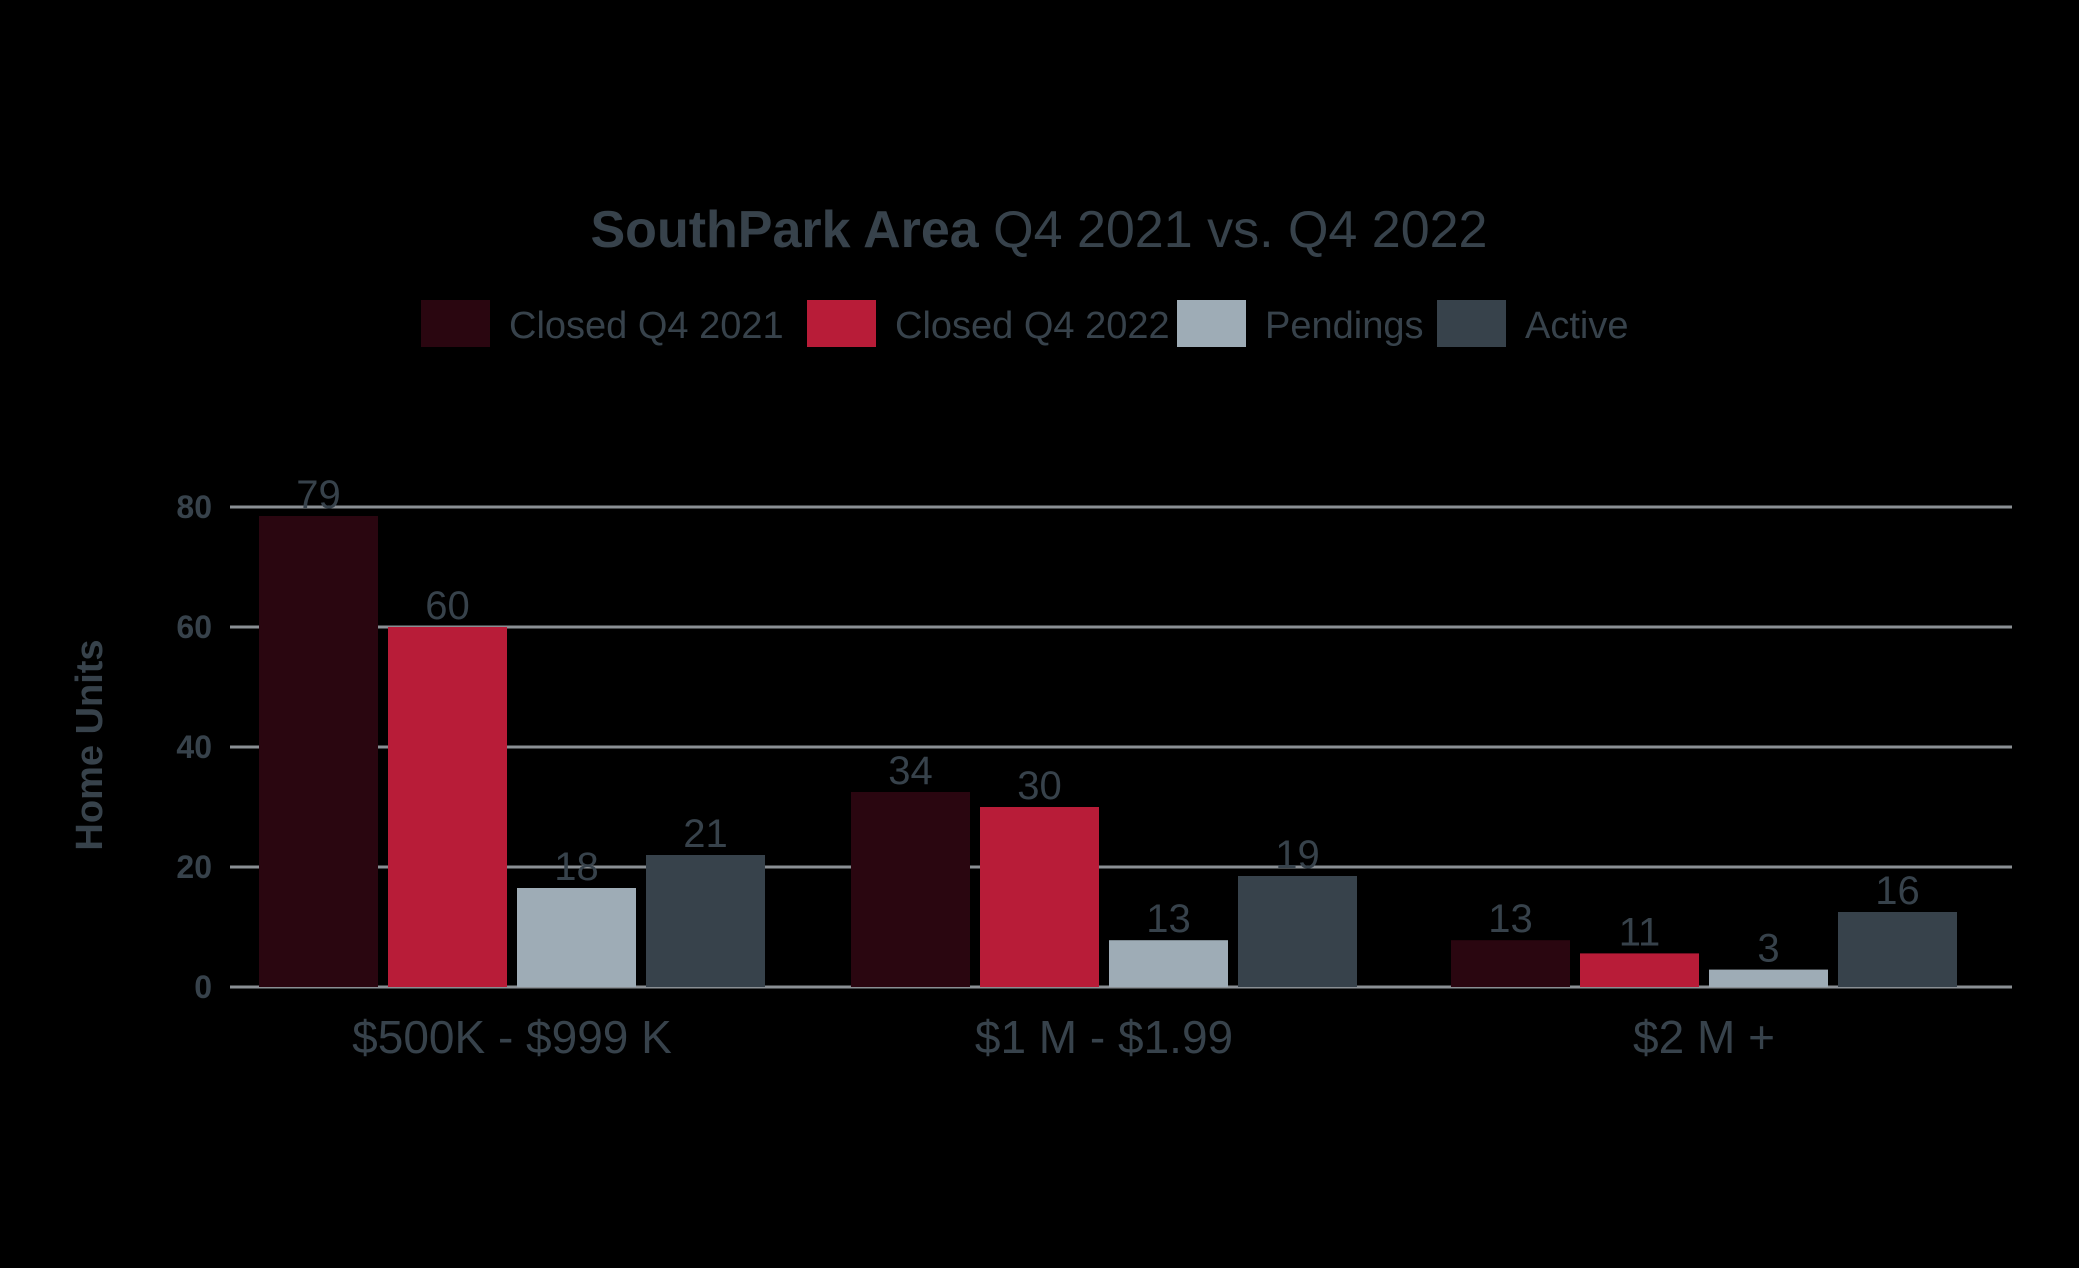 The width and height of the screenshot is (2079, 1268). Describe the element at coordinates (1032, 326) in the screenshot. I see `legend-label: Closed Q4 2022` at that location.